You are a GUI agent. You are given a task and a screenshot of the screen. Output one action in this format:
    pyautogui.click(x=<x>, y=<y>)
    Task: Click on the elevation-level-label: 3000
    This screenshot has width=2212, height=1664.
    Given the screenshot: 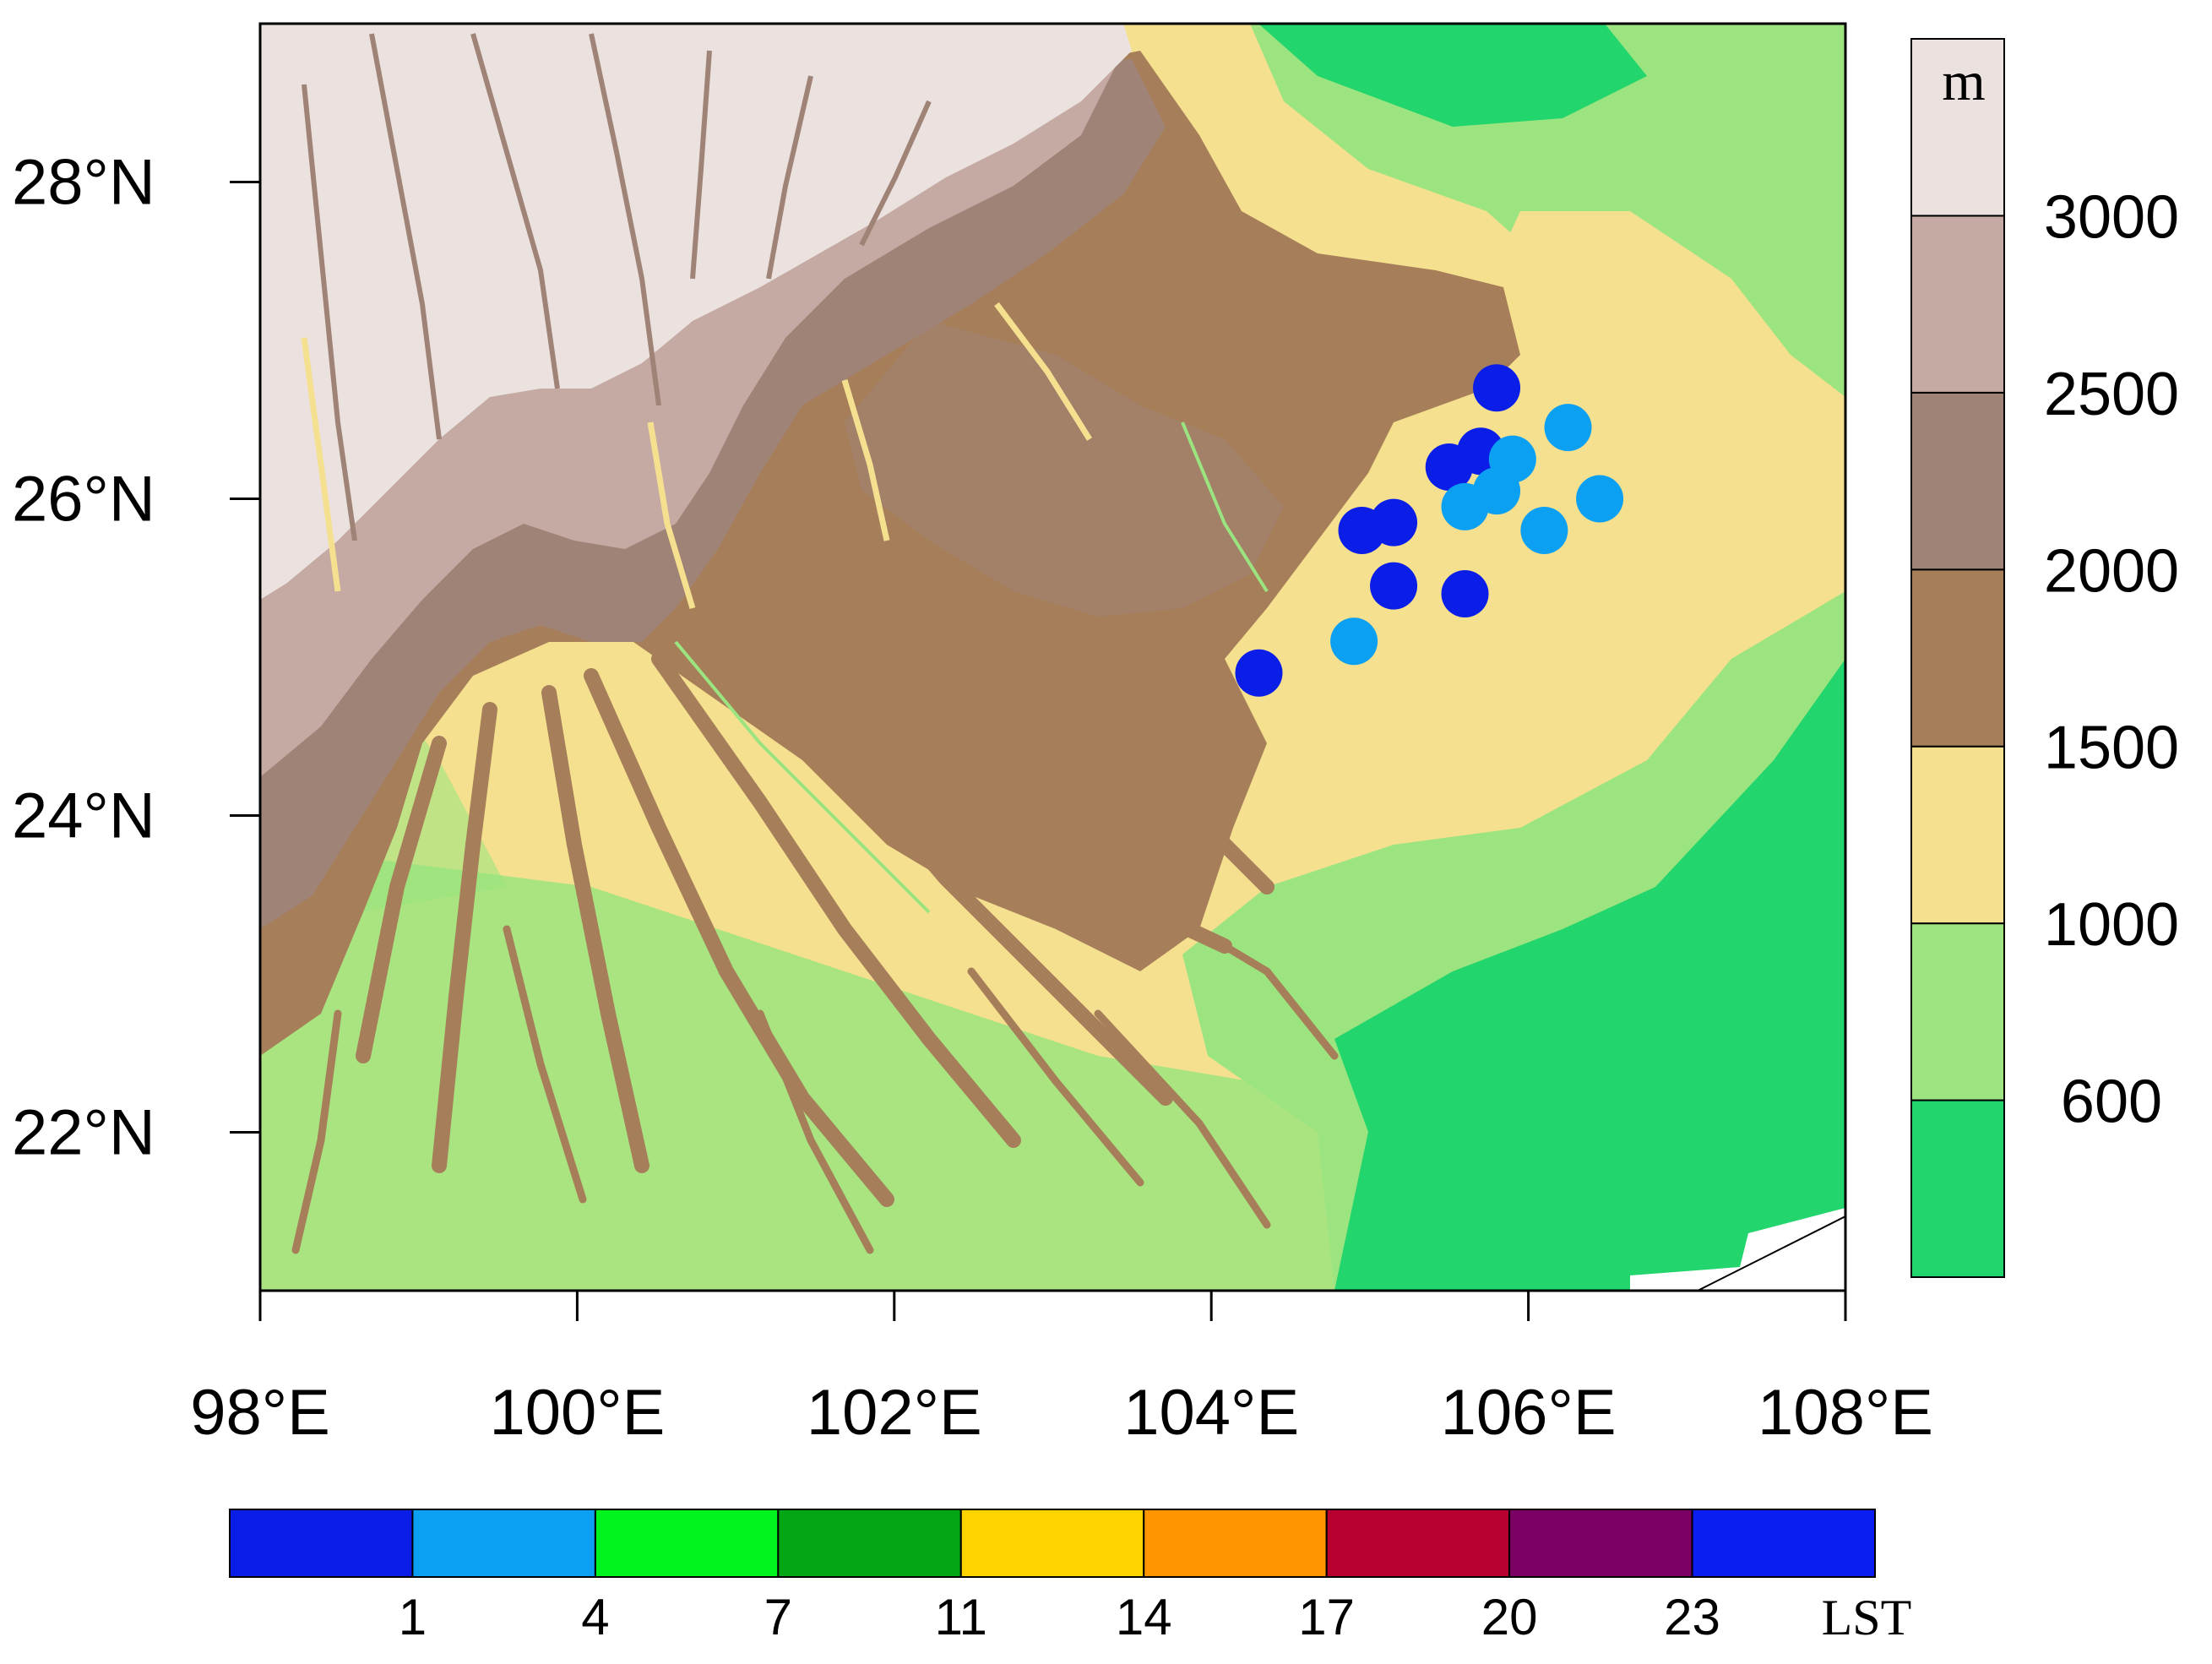 What is the action you would take?
    pyautogui.click(x=2111, y=217)
    